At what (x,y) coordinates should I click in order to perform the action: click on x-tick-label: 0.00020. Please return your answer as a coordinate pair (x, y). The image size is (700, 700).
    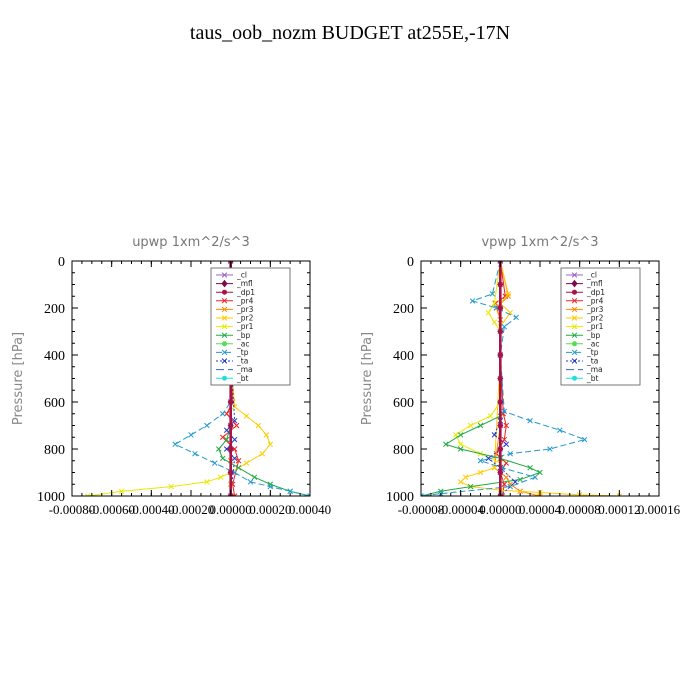
    Looking at the image, I should click on (270, 509).